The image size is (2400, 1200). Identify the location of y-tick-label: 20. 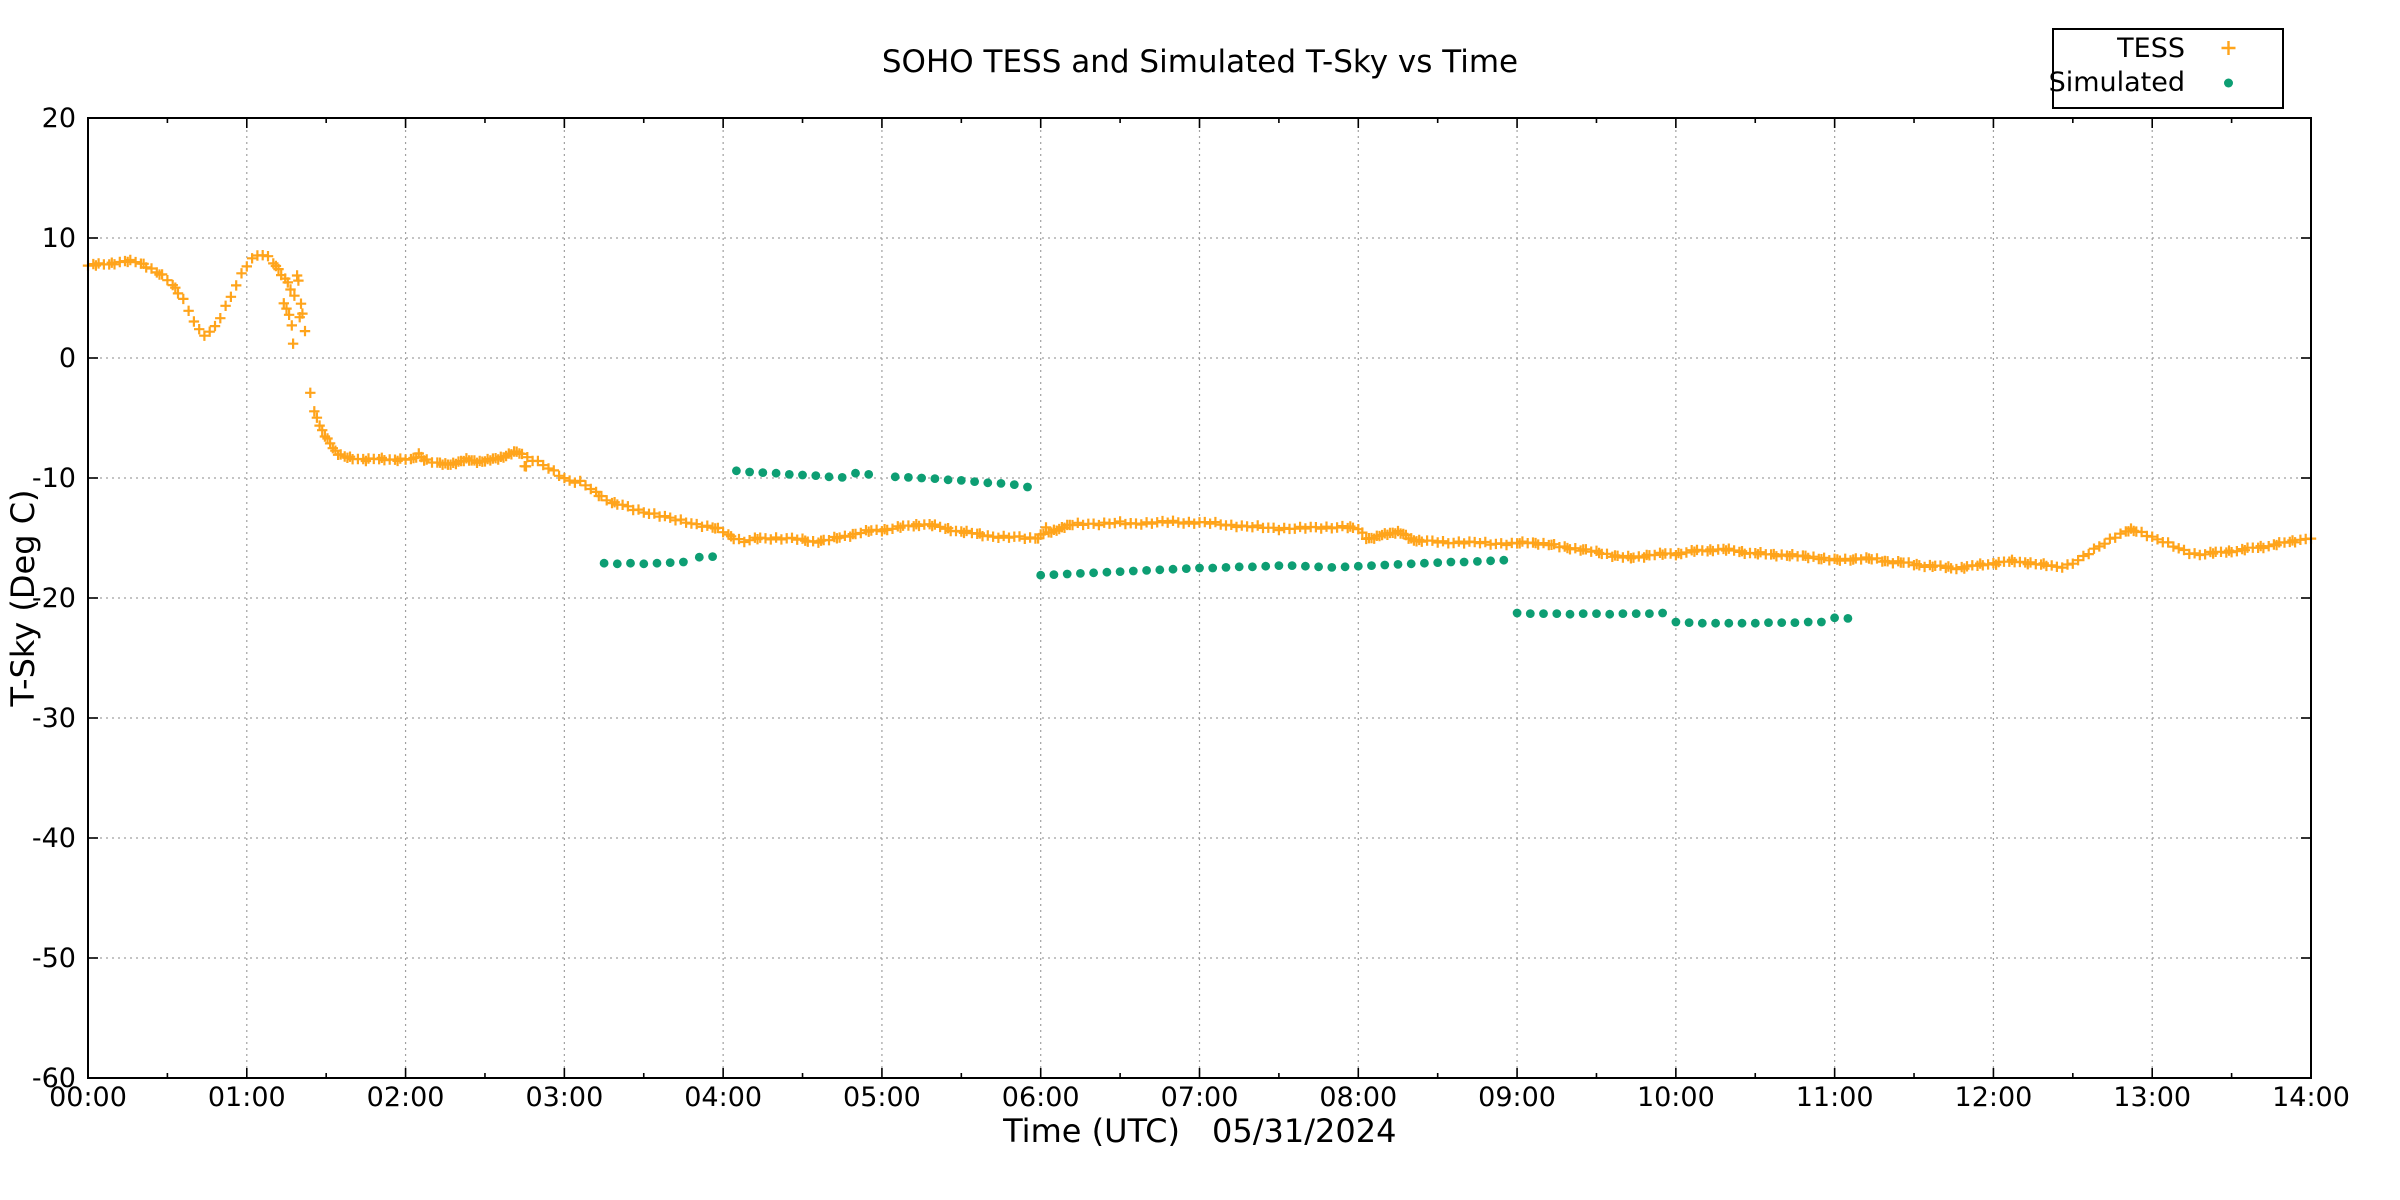
(59, 118).